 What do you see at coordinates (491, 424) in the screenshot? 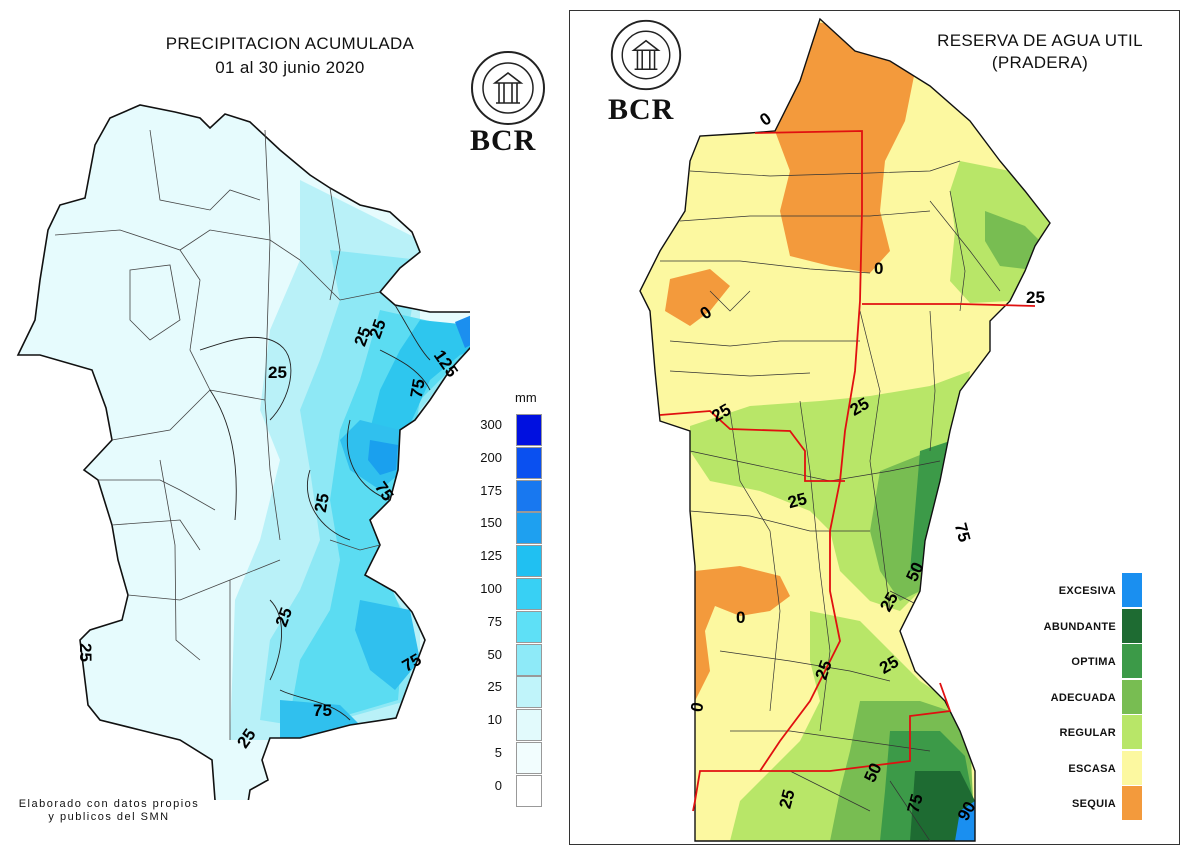
I see `precip-scale-label: 300` at bounding box center [491, 424].